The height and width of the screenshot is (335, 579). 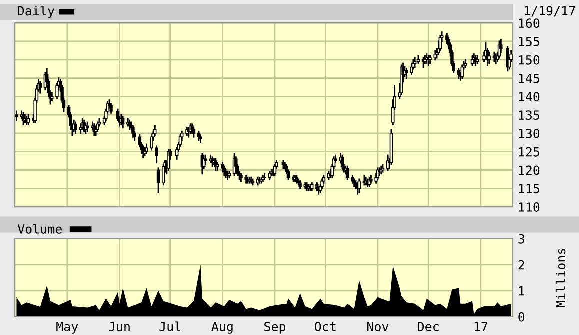 What do you see at coordinates (325, 327) in the screenshot?
I see `x-tick-label: Oct` at bounding box center [325, 327].